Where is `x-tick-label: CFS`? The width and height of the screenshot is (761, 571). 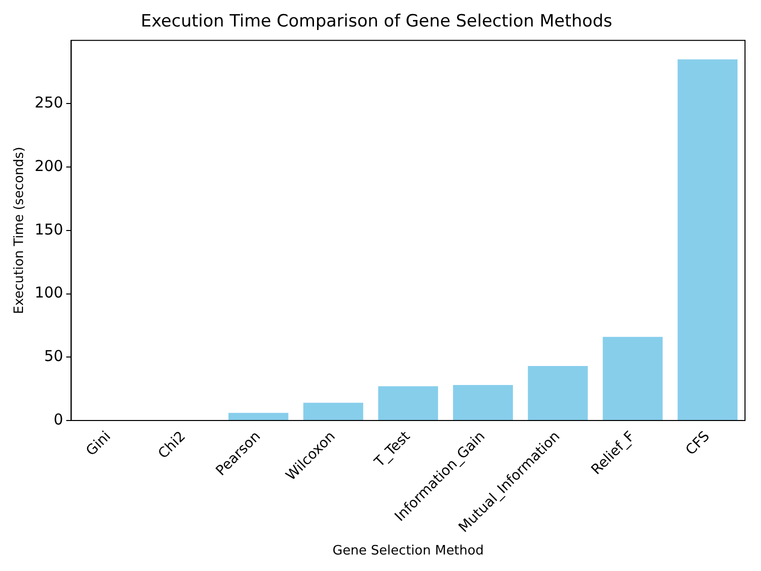
x-tick-label: CFS is located at coordinates (698, 443).